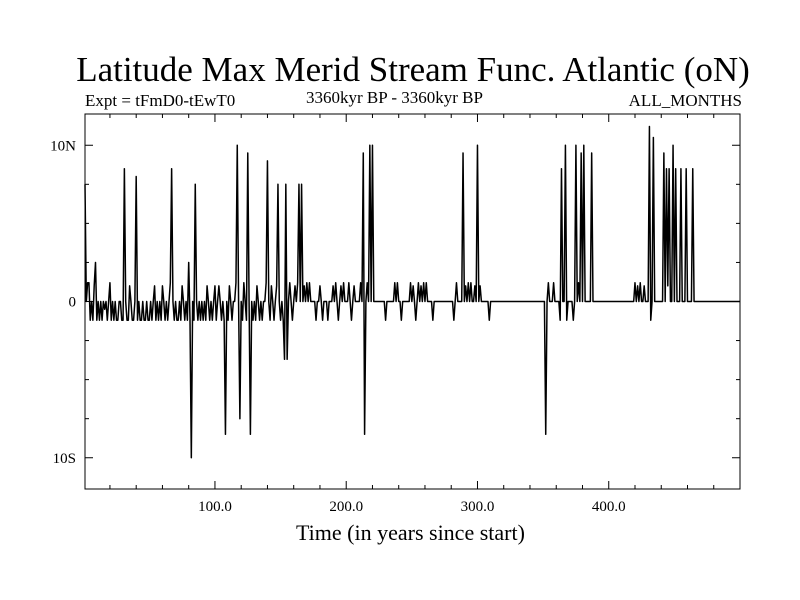 This screenshot has width=800, height=600. I want to click on x-tick-label: 100.0, so click(215, 507).